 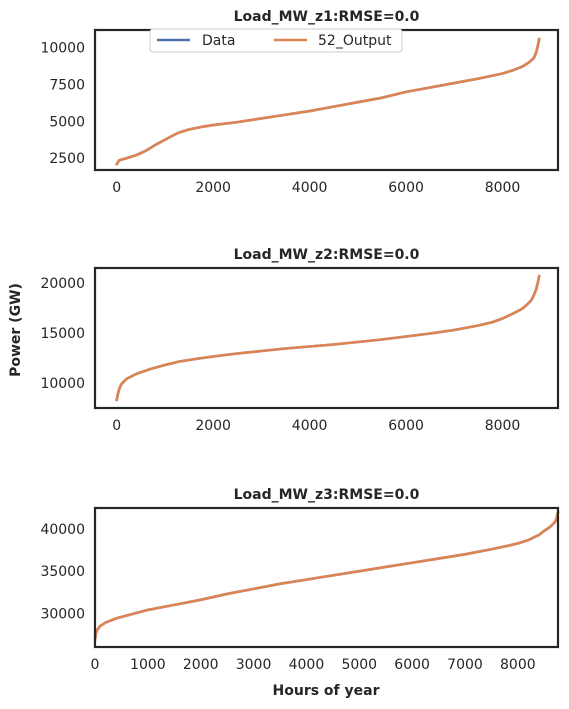 What do you see at coordinates (465, 665) in the screenshot?
I see `x-tick-label: 7000` at bounding box center [465, 665].